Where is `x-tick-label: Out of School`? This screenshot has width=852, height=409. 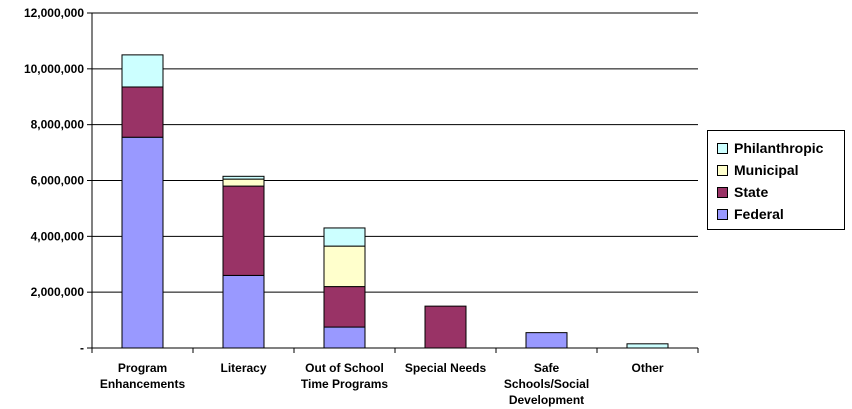
x-tick-label: Out of School is located at coordinates (344, 368).